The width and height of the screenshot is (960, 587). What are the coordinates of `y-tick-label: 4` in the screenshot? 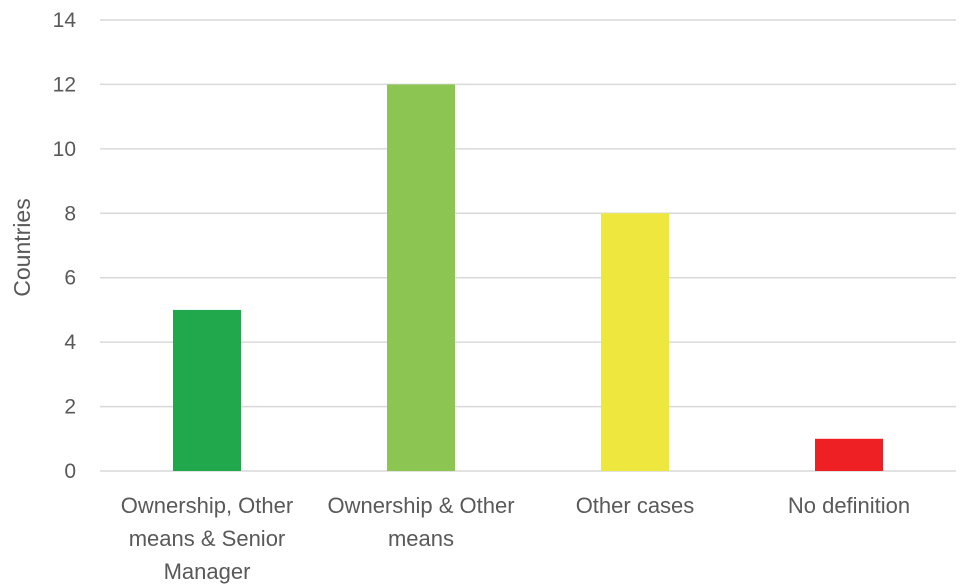 It's located at (70, 342).